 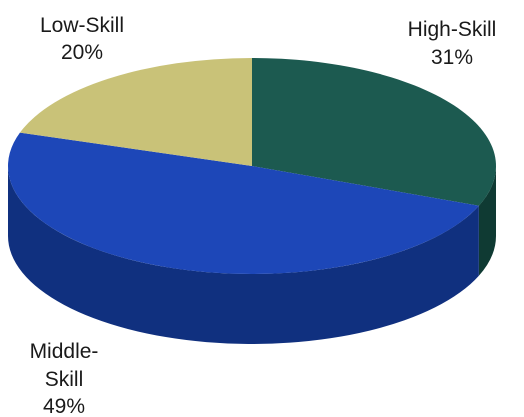 What do you see at coordinates (135, 112) in the screenshot?
I see `pie-slice-low-skill` at bounding box center [135, 112].